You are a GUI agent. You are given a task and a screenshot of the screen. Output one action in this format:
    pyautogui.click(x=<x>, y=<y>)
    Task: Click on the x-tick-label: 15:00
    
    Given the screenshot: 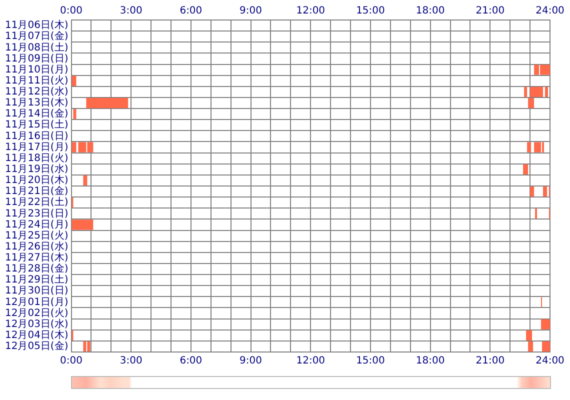 What is the action you would take?
    pyautogui.click(x=370, y=11)
    